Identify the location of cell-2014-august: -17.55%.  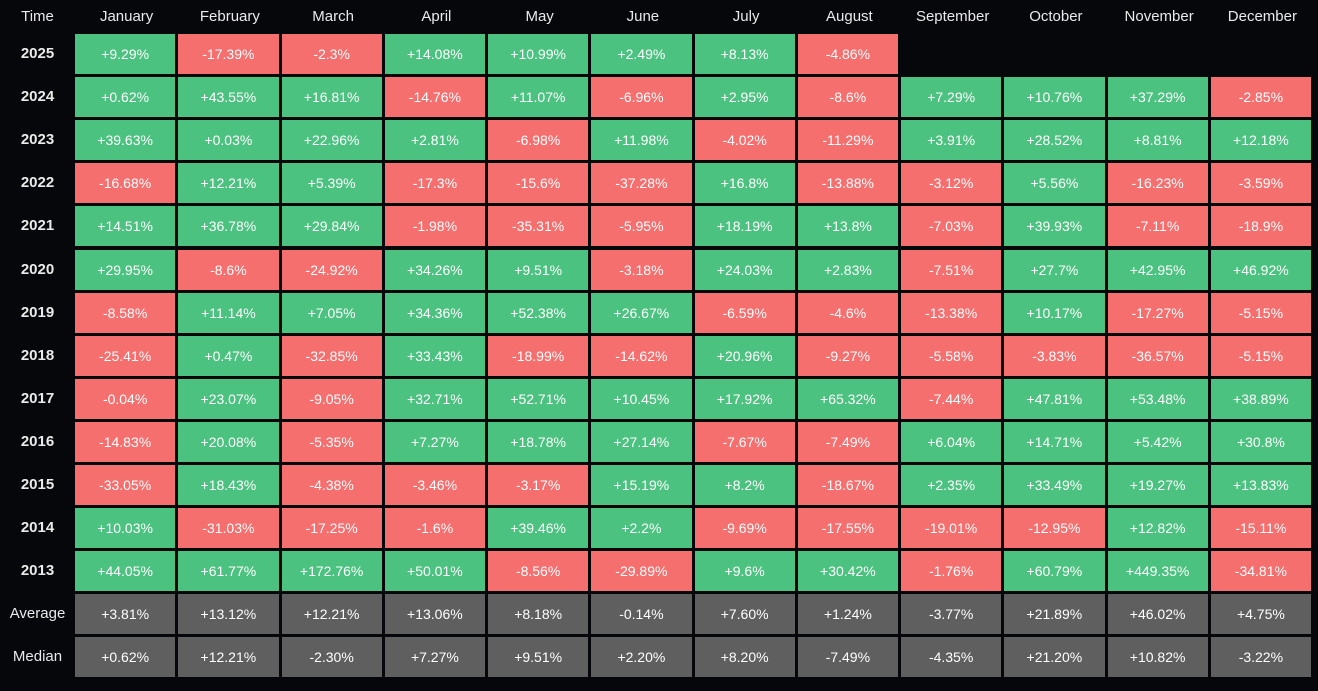
(847, 528).